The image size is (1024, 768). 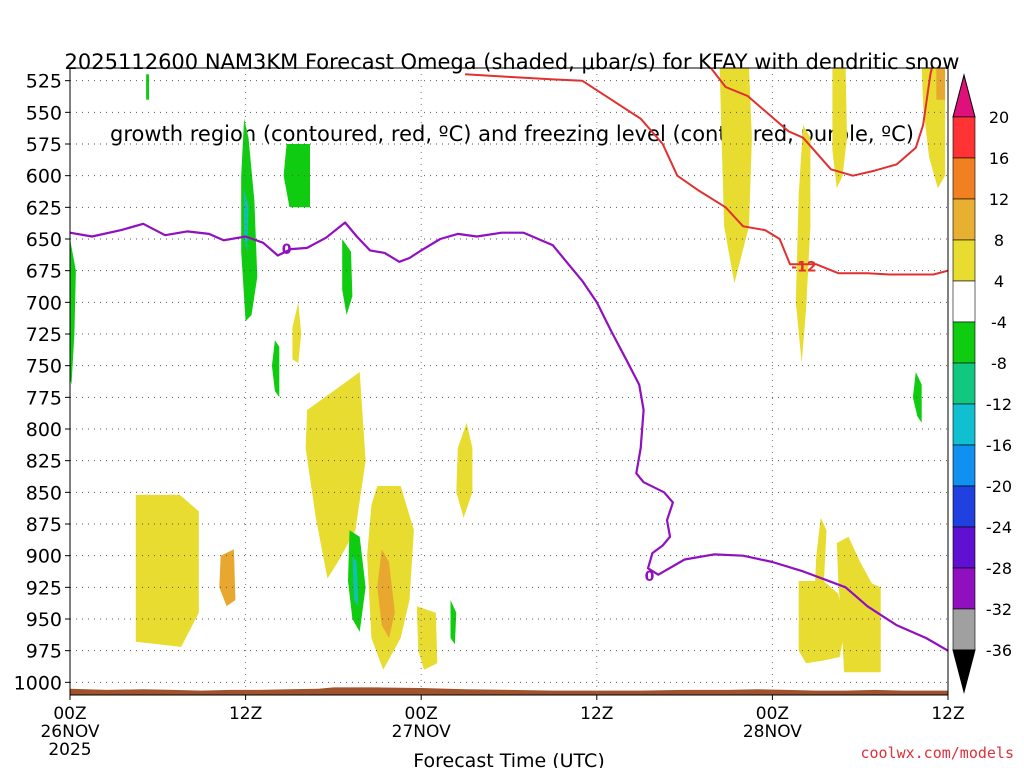 What do you see at coordinates (964, 671) in the screenshot?
I see `colorbar-bottom-arrow` at bounding box center [964, 671].